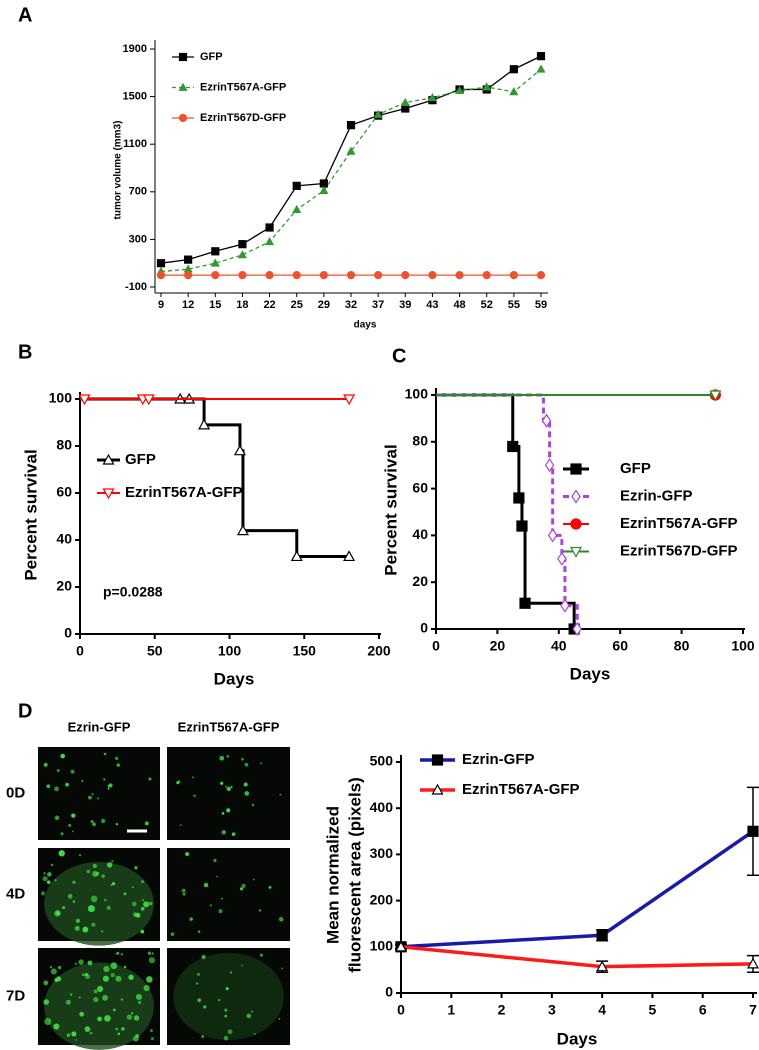 This screenshot has width=759, height=1050. Describe the element at coordinates (459, 305) in the screenshot. I see `x-tick-label: 48` at that location.